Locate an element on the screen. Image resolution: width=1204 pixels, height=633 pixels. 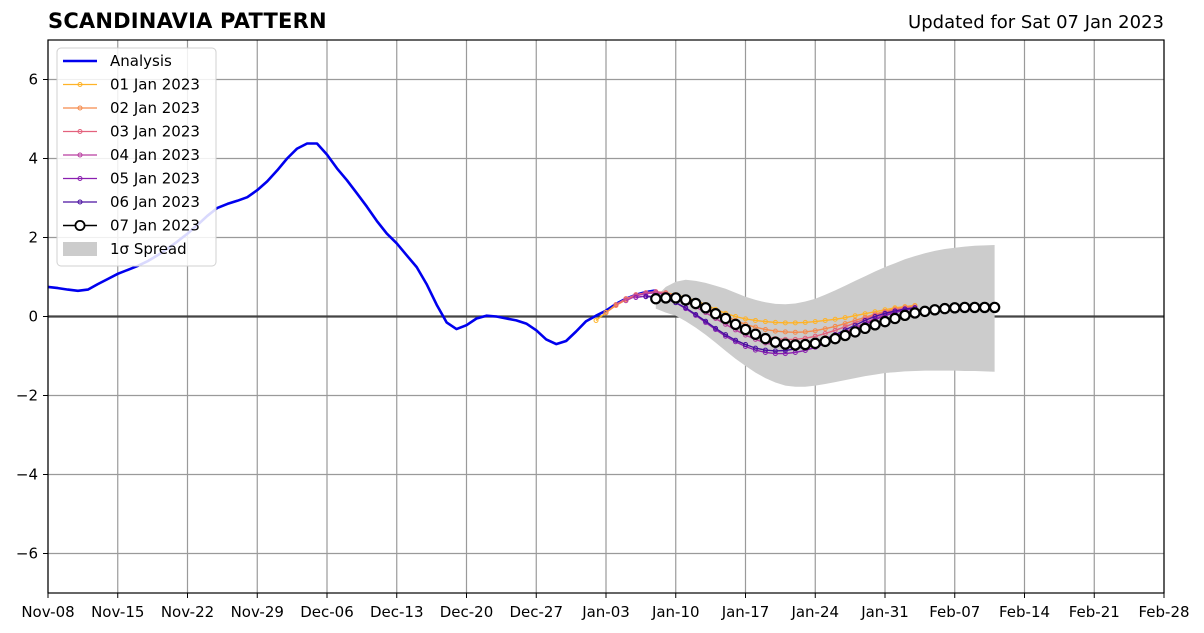
legend-item: Analysis is located at coordinates (117, 61).